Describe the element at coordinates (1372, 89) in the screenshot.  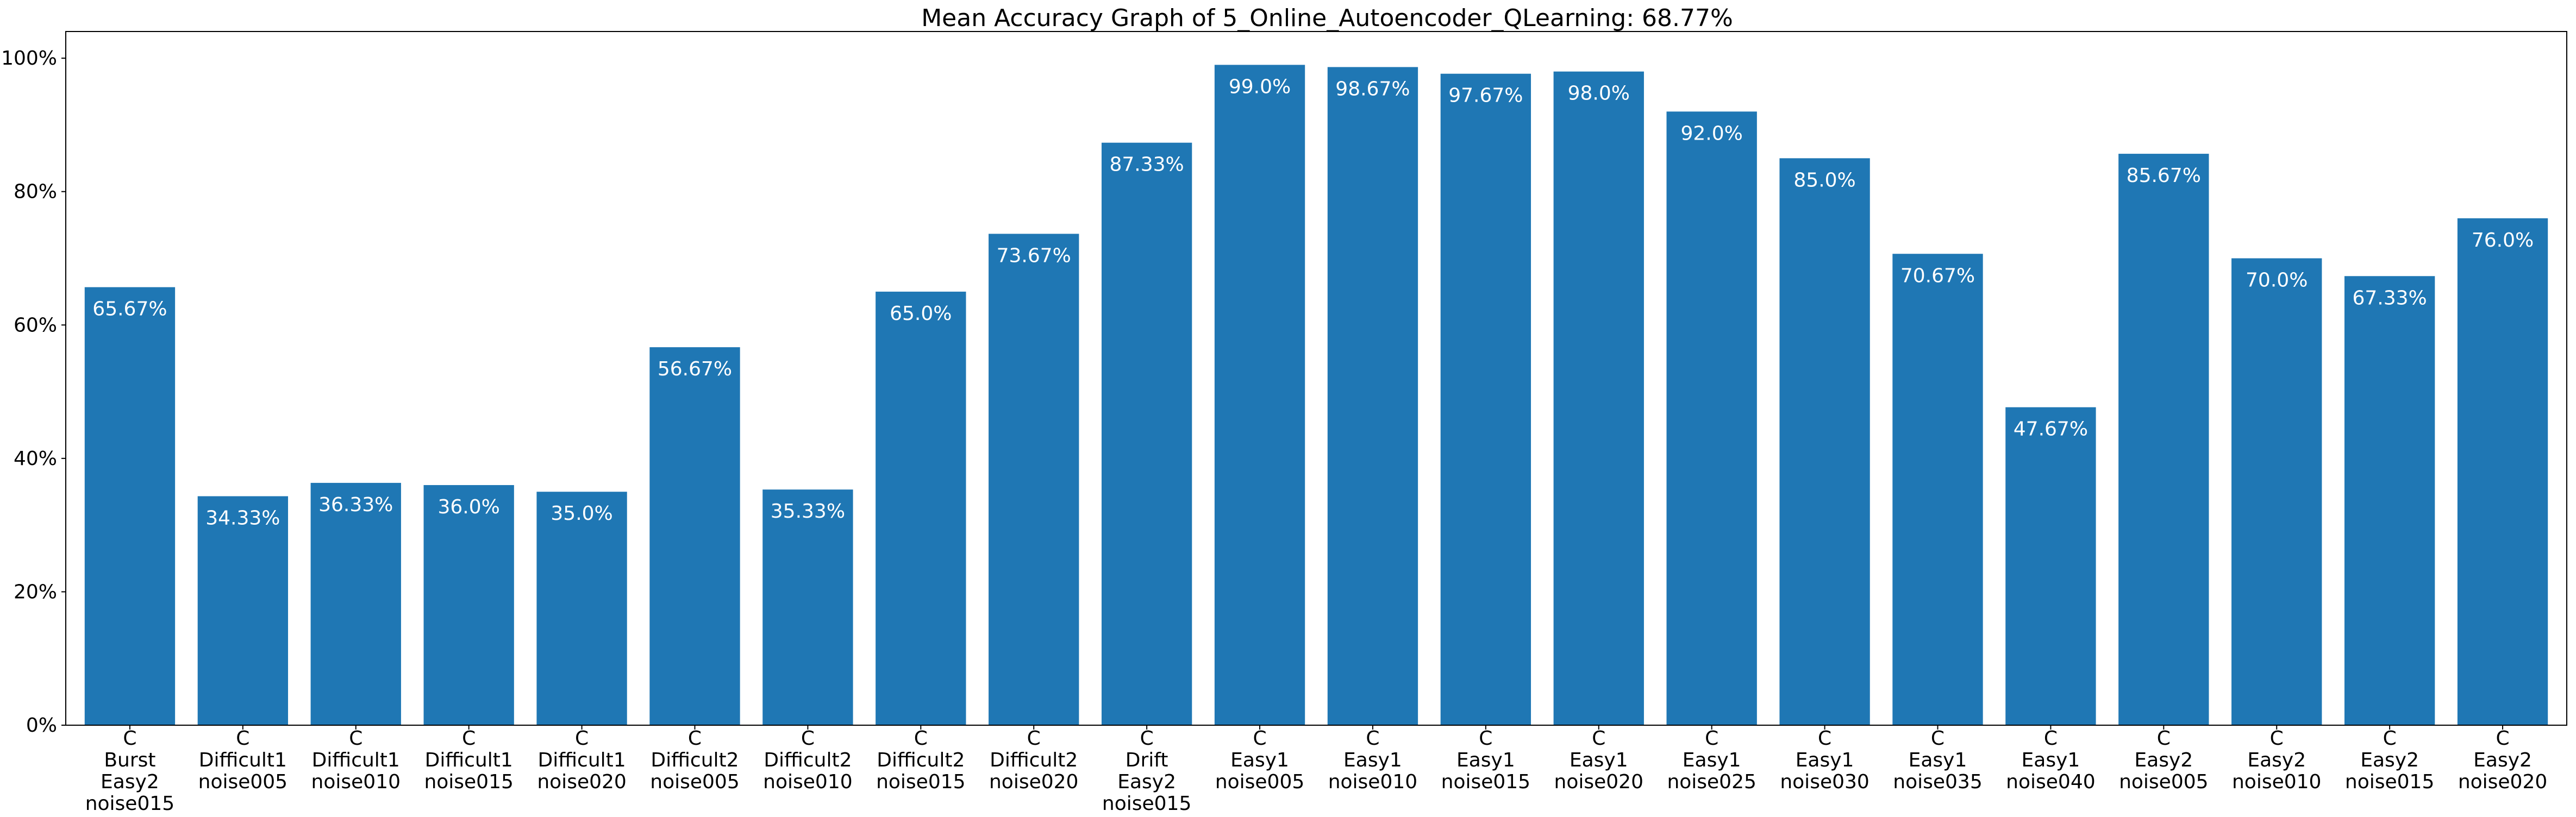
I see `data-label: 98.67%` at that location.